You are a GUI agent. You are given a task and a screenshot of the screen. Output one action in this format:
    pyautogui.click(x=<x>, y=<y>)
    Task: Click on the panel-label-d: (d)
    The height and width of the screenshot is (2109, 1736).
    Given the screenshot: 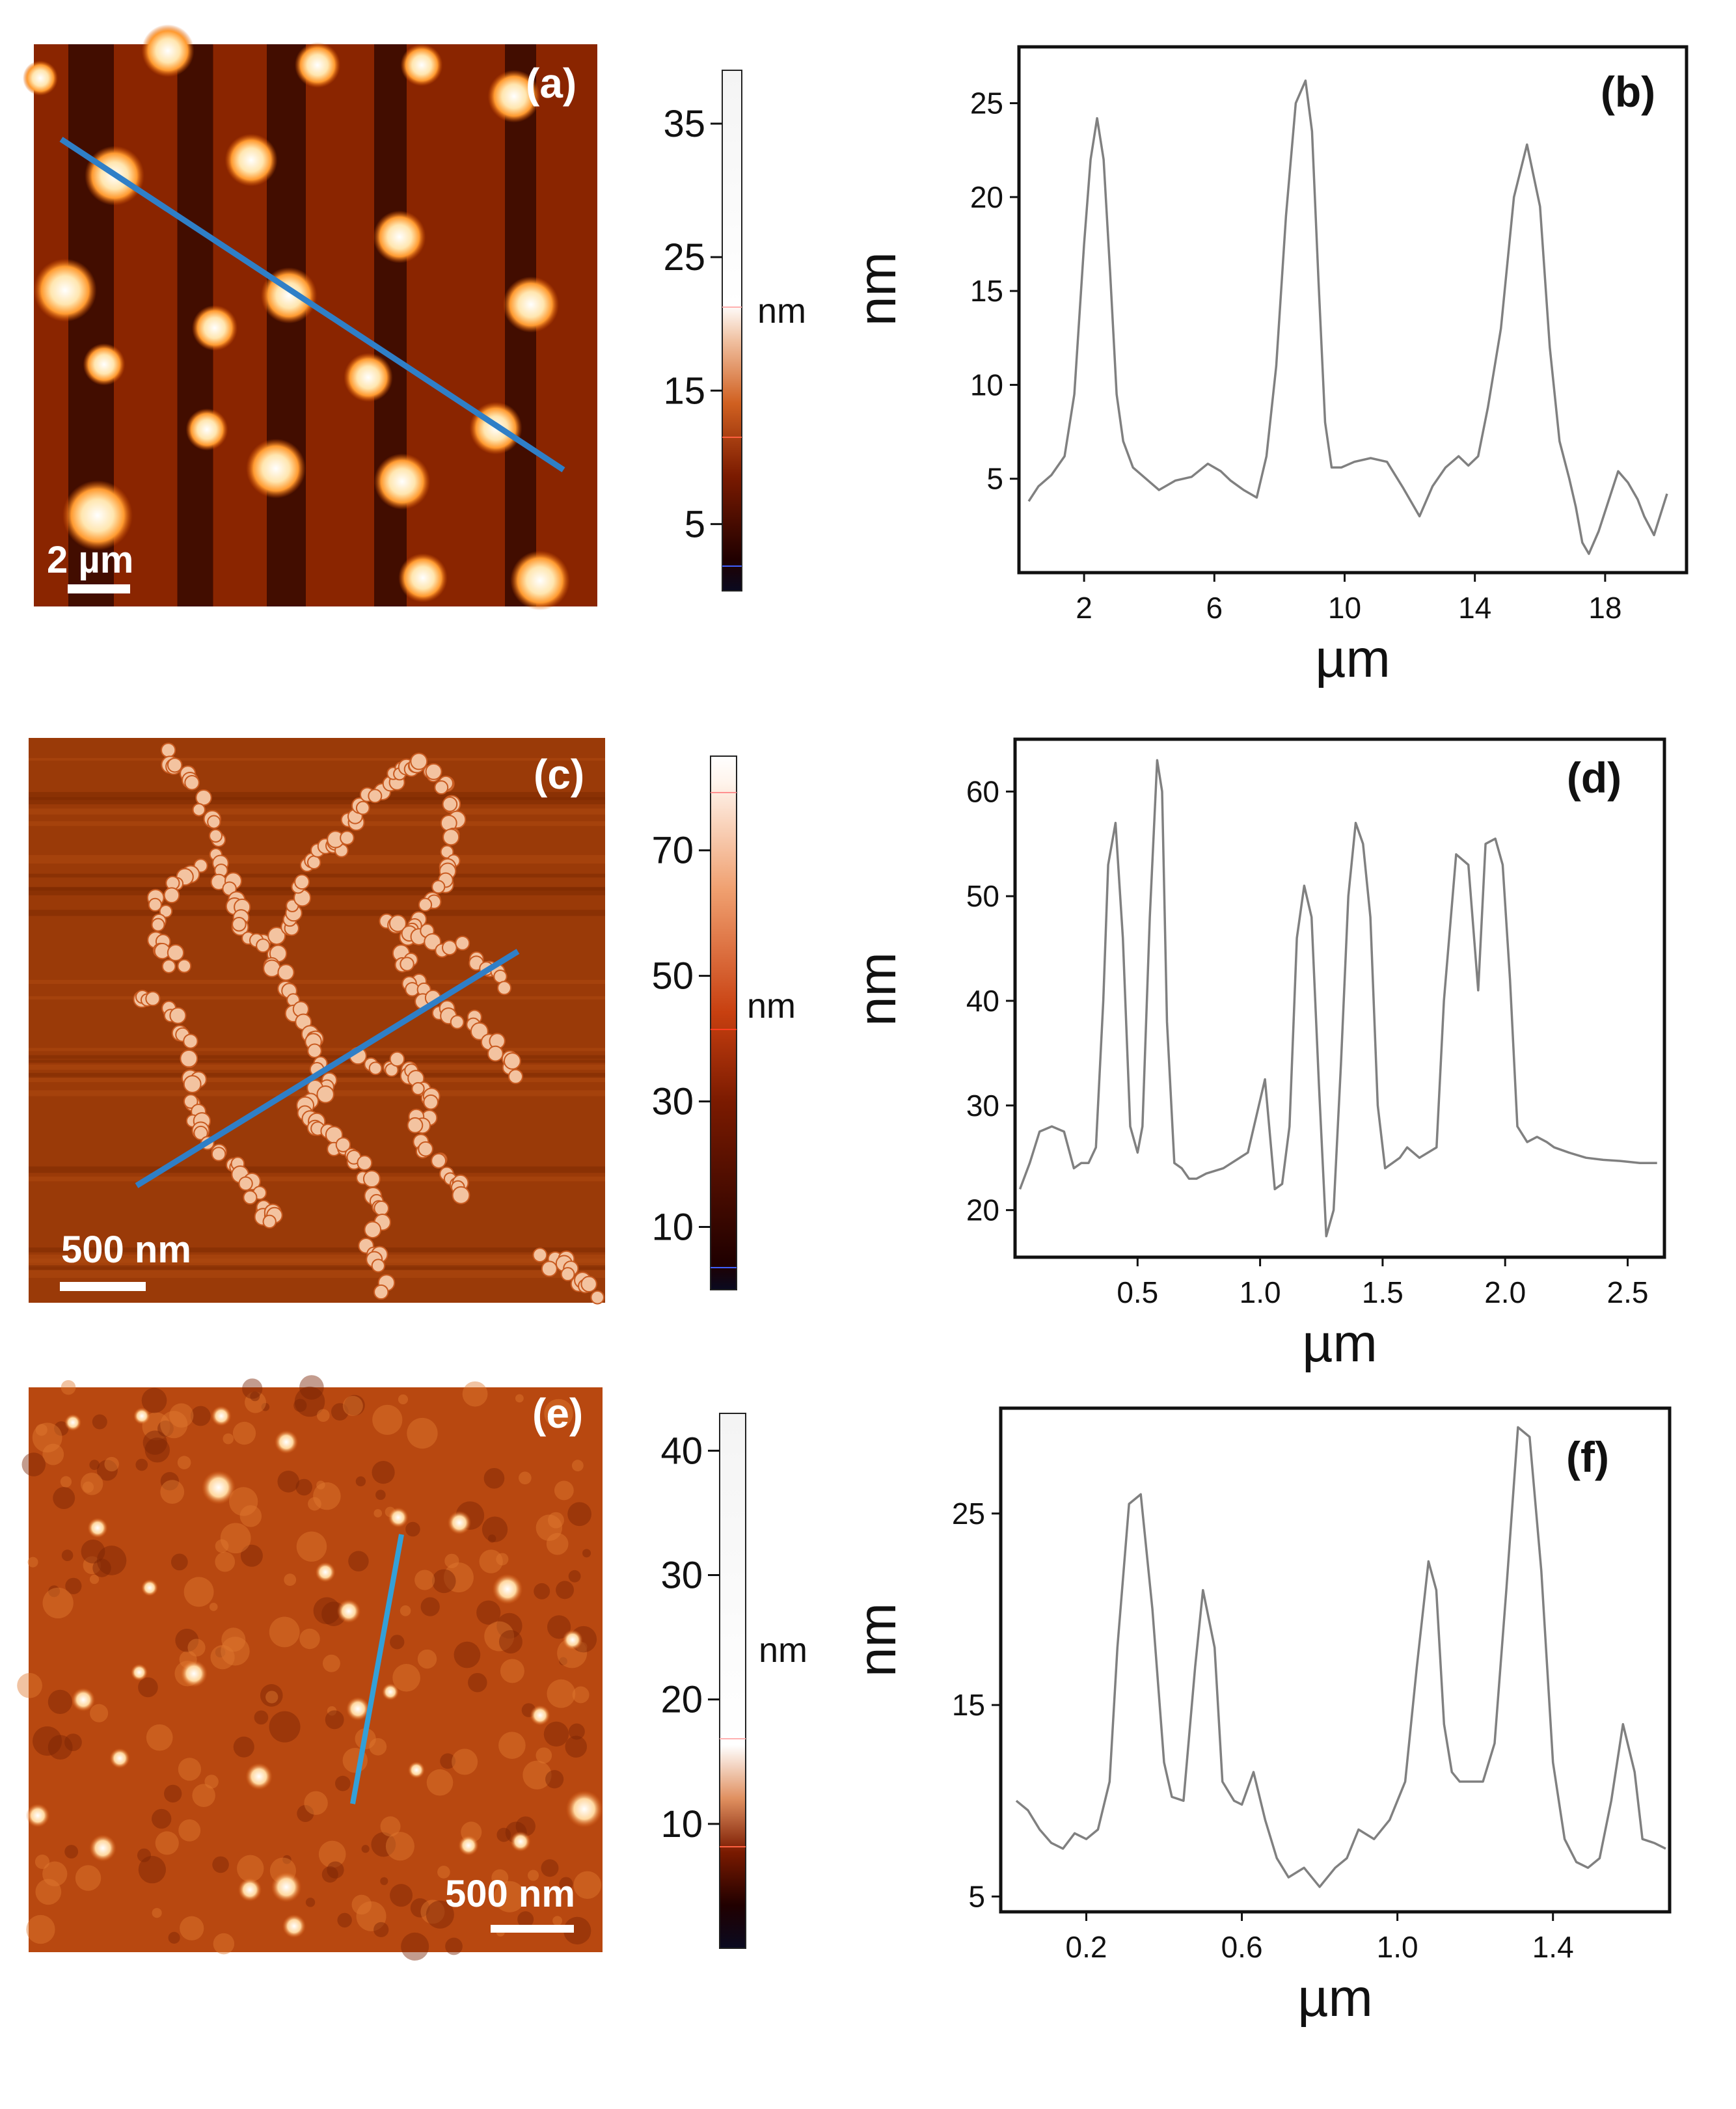 What is the action you would take?
    pyautogui.click(x=1594, y=778)
    